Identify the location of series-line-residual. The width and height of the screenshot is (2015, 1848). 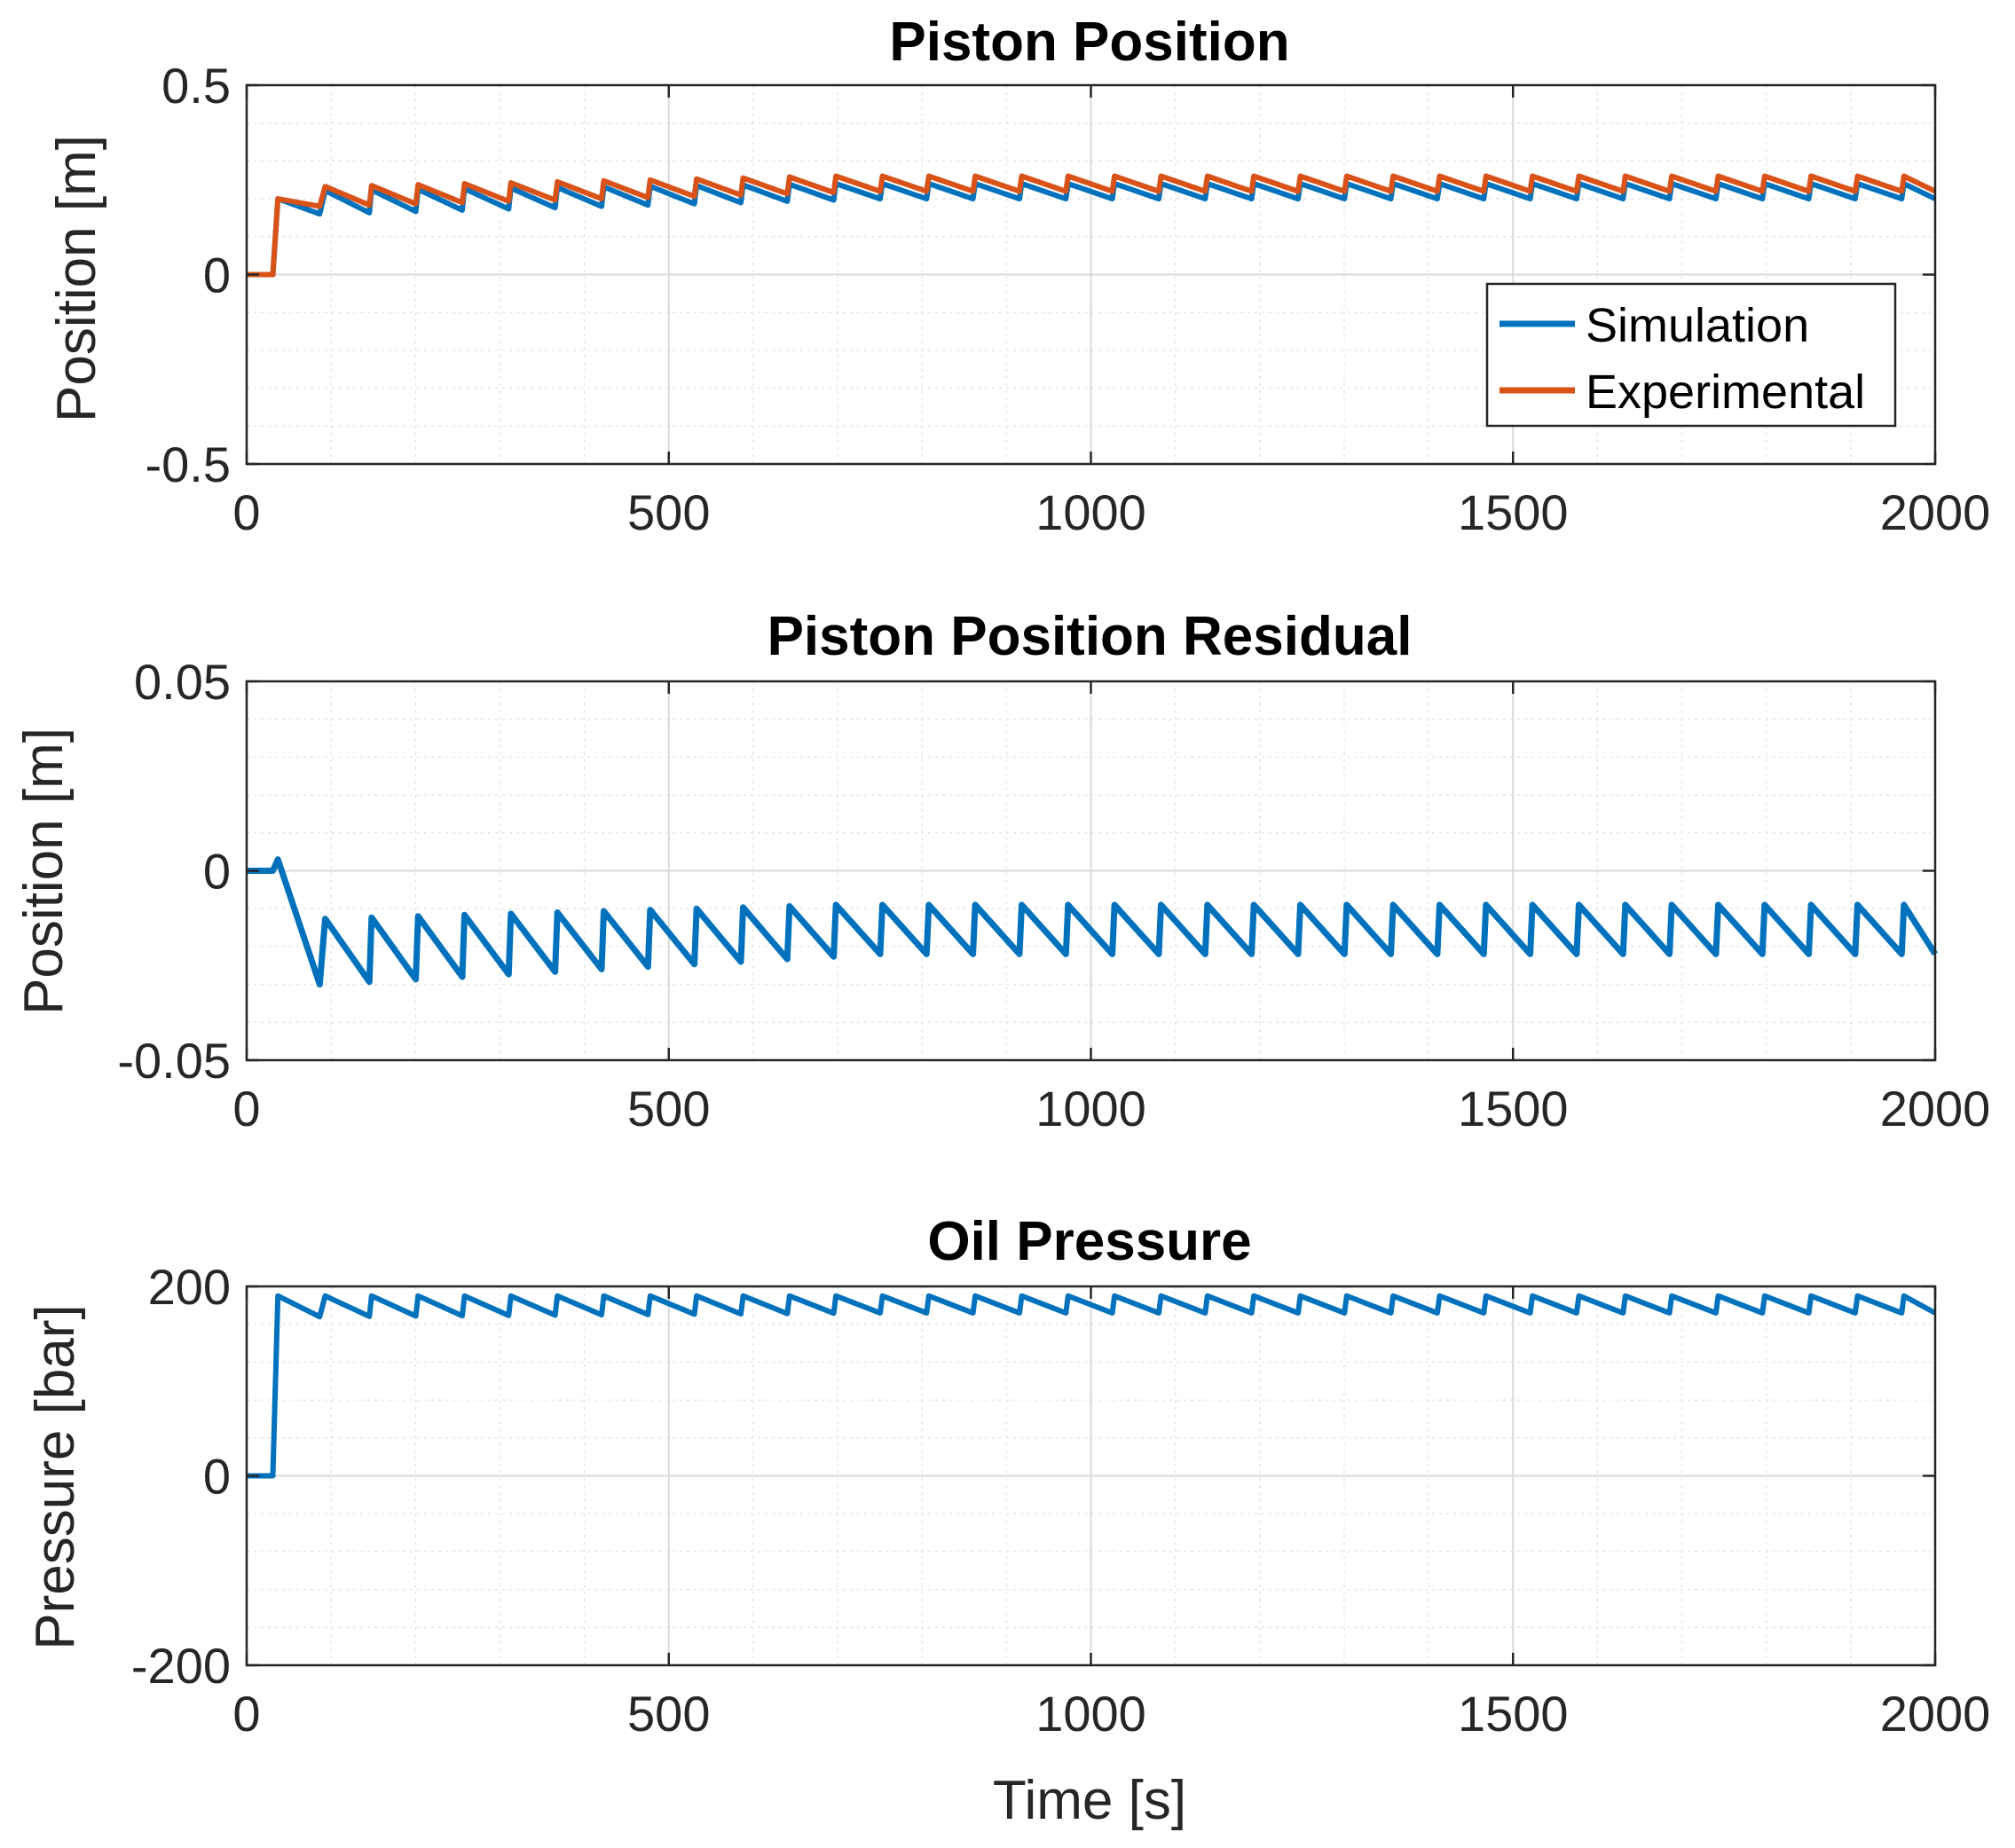
(1092, 922).